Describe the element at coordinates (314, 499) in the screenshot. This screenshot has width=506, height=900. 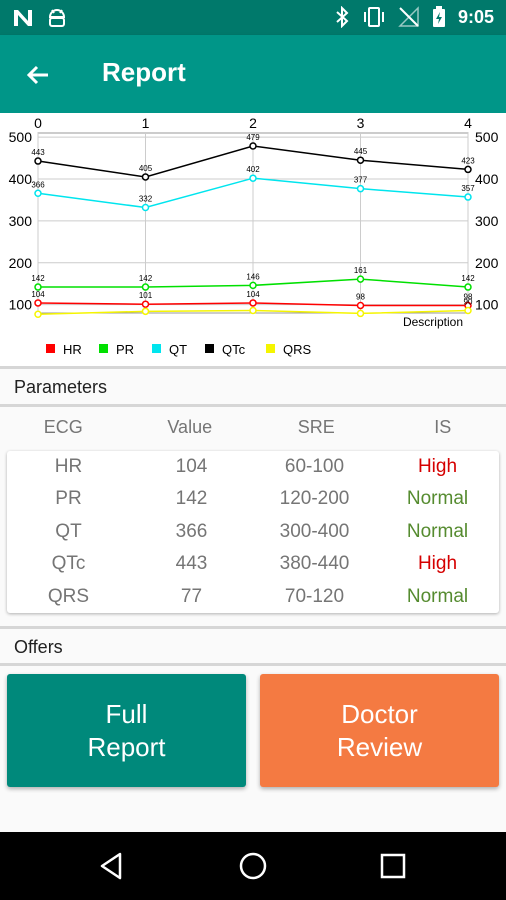
I see `cell-sre: 120-200` at that location.